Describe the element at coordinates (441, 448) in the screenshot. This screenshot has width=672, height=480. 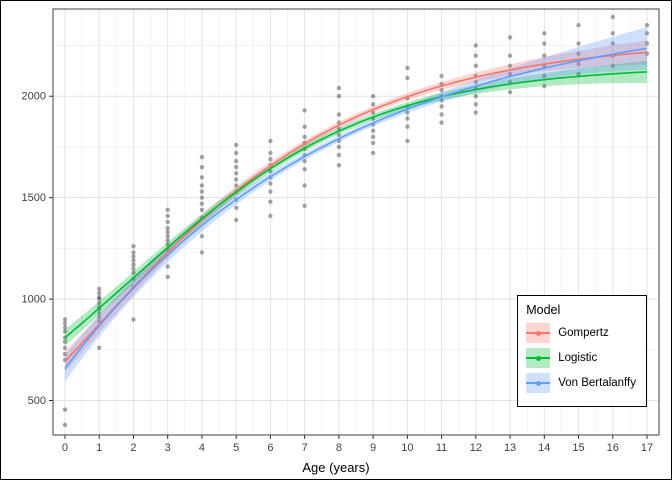
I see `x-tick-label: 11` at that location.